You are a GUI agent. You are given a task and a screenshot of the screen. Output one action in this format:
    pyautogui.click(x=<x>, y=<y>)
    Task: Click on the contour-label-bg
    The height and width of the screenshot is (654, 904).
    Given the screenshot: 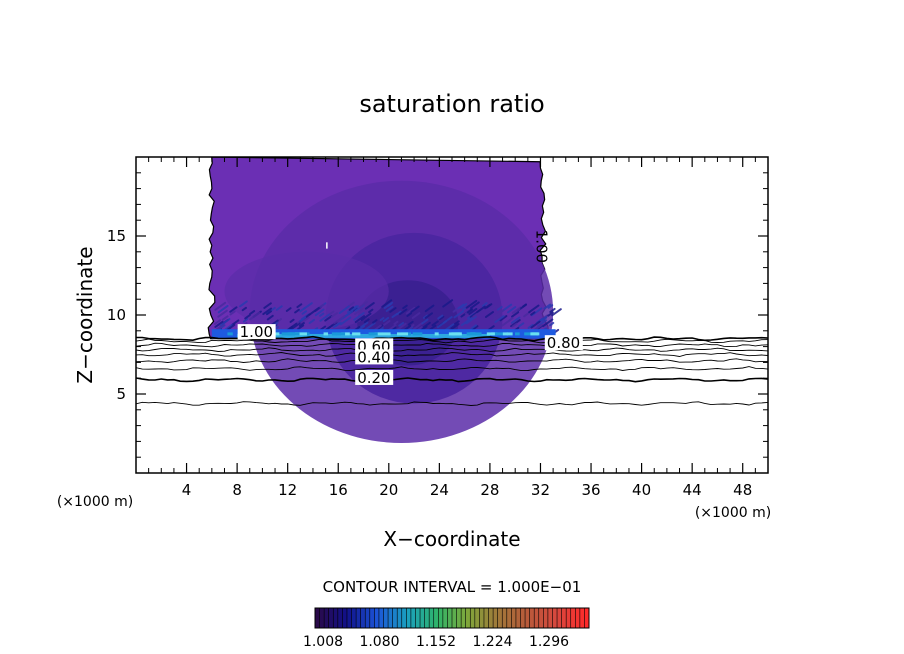 What is the action you would take?
    pyautogui.click(x=374, y=357)
    